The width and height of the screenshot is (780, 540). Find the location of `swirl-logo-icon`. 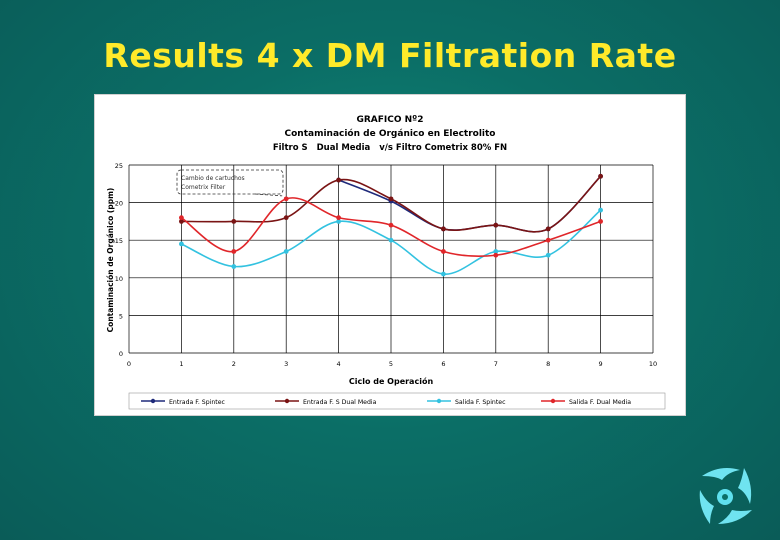

swirl-logo-icon is located at coordinates (725, 496).